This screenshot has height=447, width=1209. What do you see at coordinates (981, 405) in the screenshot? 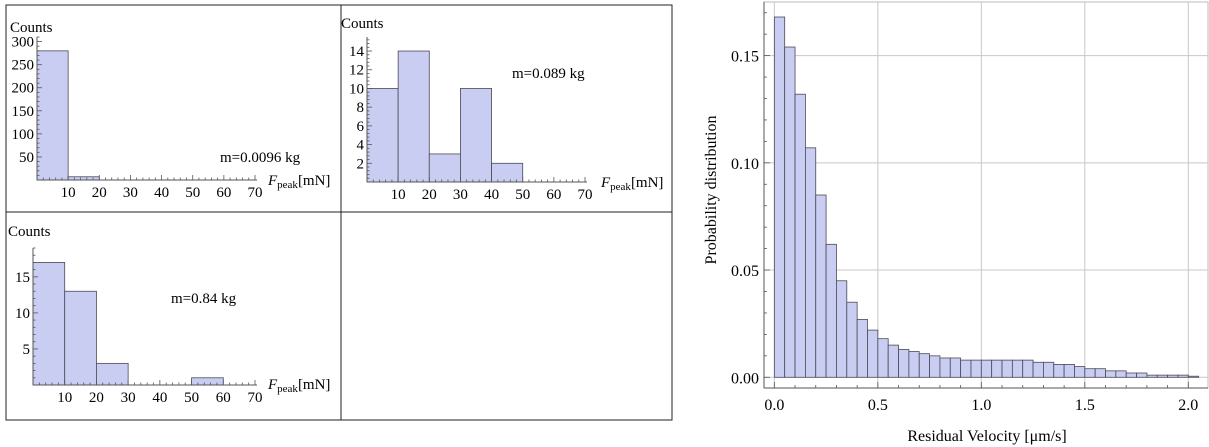
I see `x-tick-label: 1.0` at bounding box center [981, 405].